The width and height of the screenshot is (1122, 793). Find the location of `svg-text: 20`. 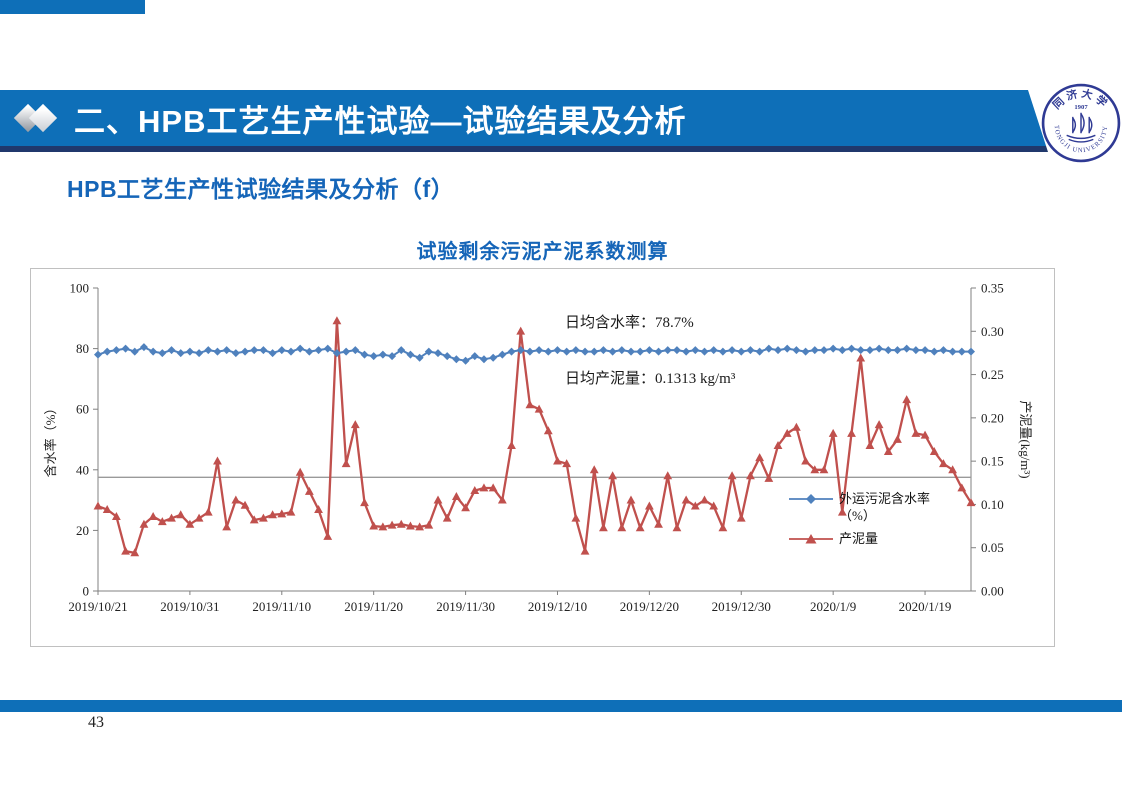

svg-text: 20 is located at coordinates (82, 530).